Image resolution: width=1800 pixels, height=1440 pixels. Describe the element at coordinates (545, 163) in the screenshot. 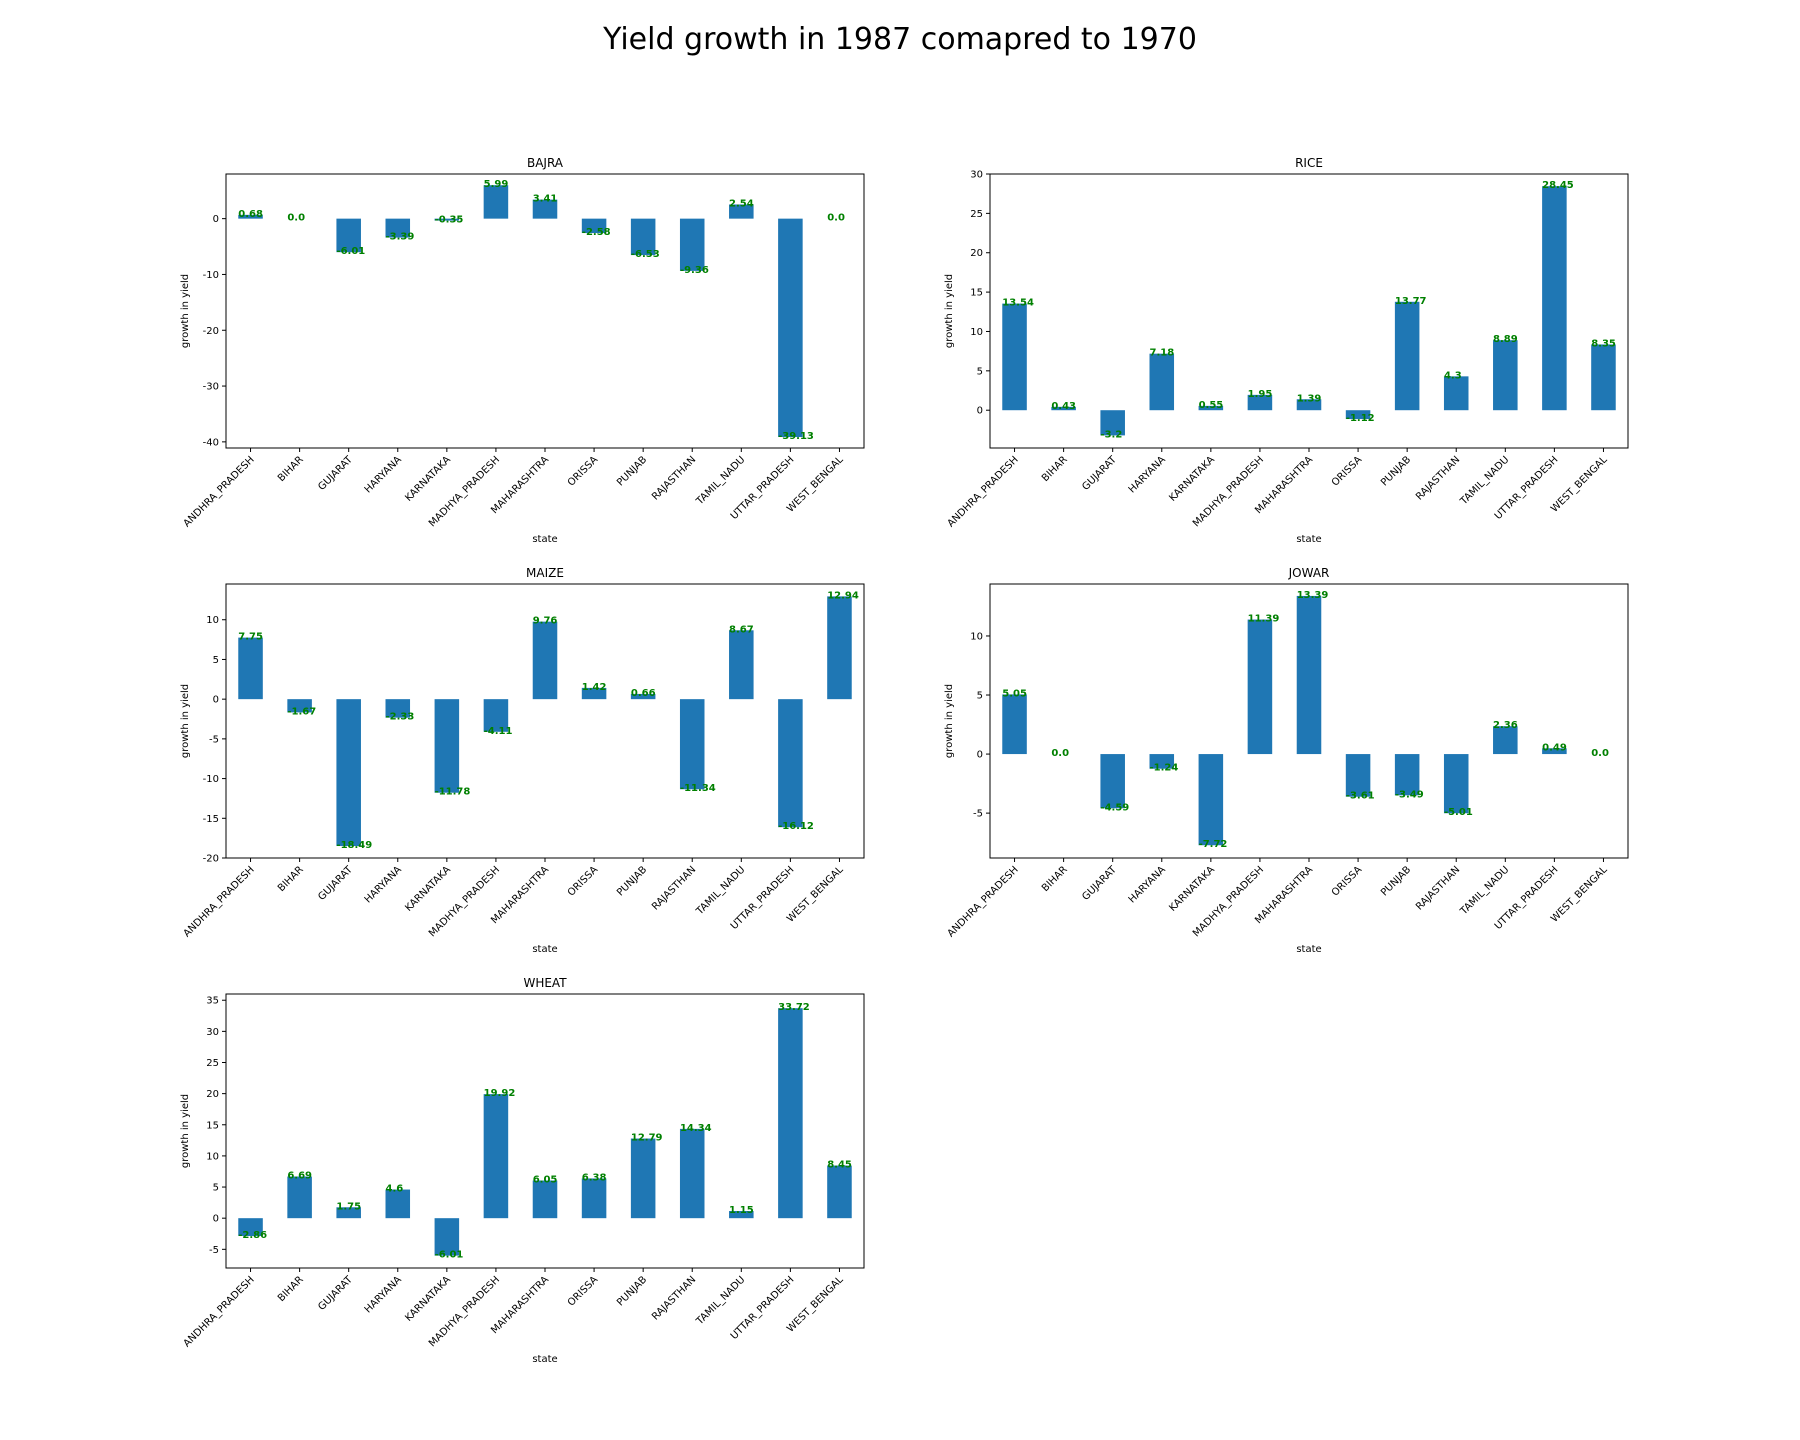

I see `chart-title: BAJRA` at that location.